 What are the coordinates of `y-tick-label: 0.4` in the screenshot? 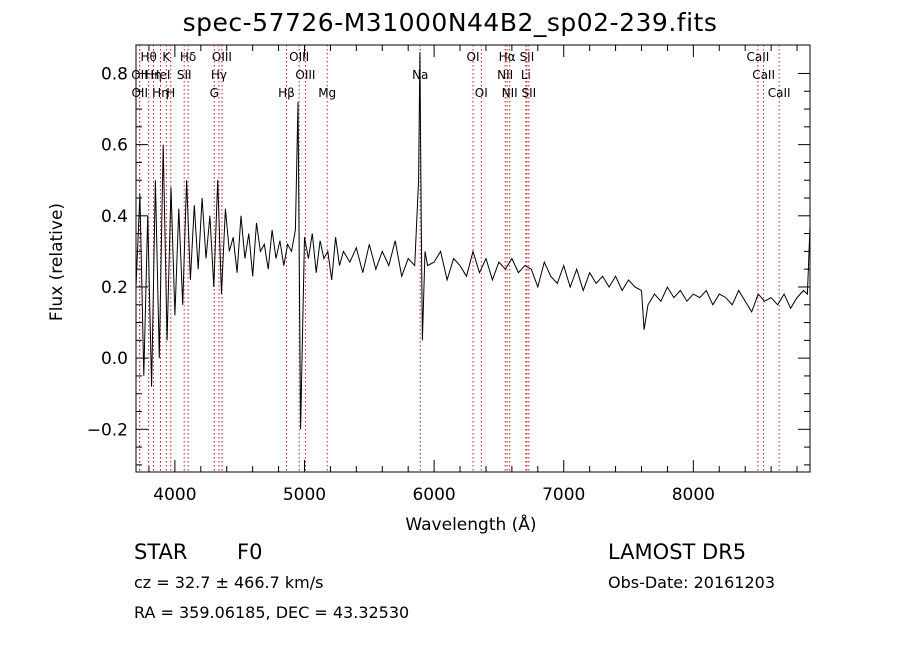 It's located at (114, 217).